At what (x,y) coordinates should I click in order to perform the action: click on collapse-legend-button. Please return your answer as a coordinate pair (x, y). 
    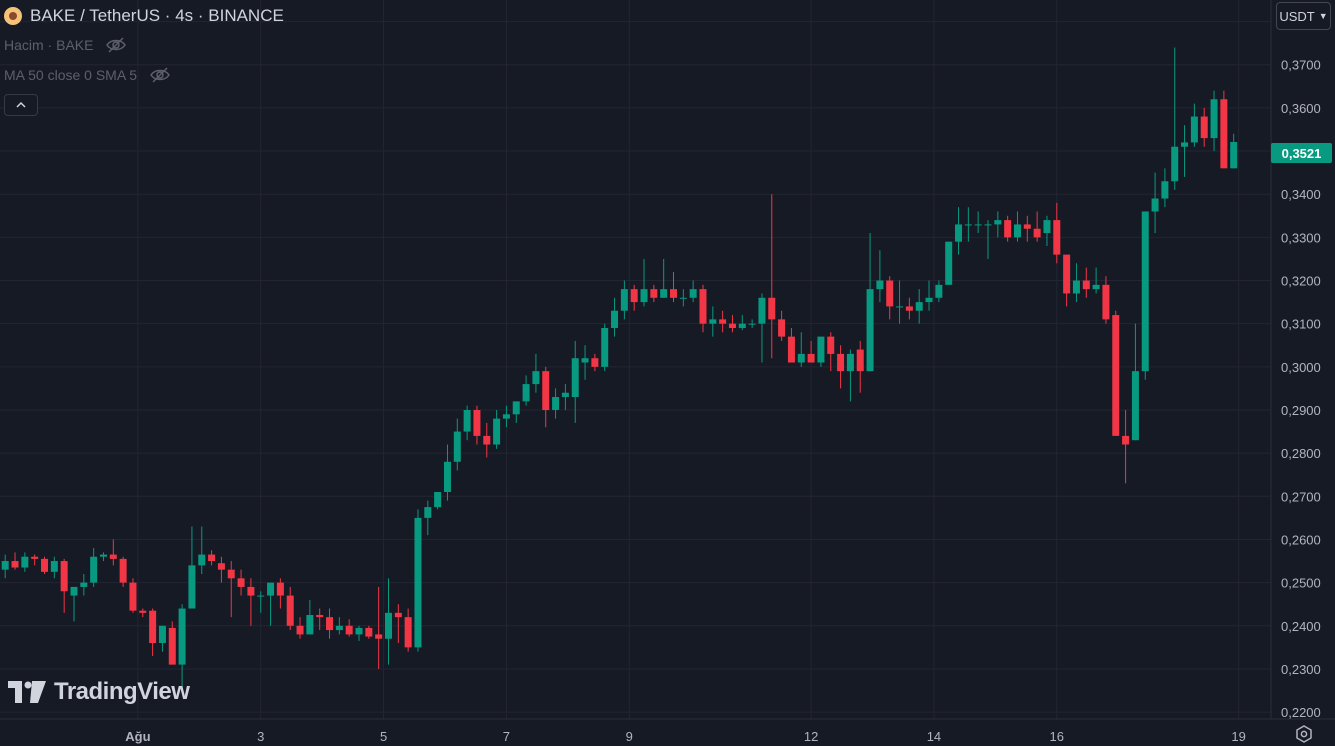
    Looking at the image, I should click on (21, 105).